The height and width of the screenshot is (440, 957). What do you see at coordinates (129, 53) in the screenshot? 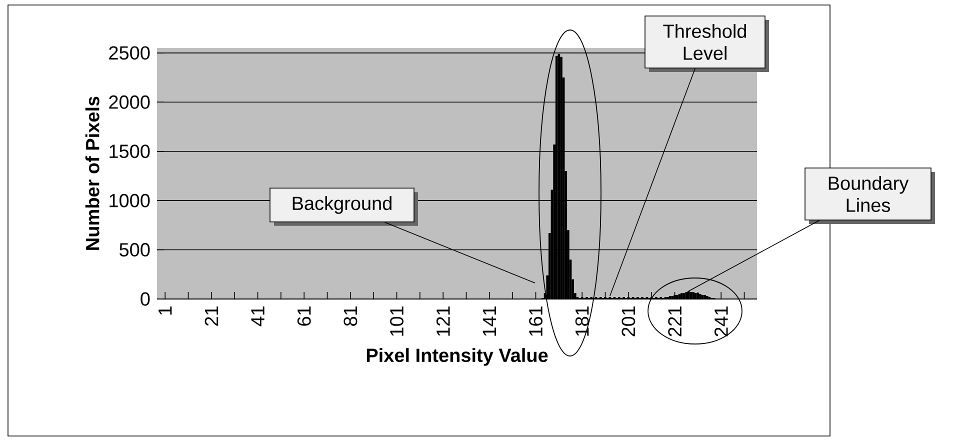
I see `y-tick-label: 2500` at bounding box center [129, 53].